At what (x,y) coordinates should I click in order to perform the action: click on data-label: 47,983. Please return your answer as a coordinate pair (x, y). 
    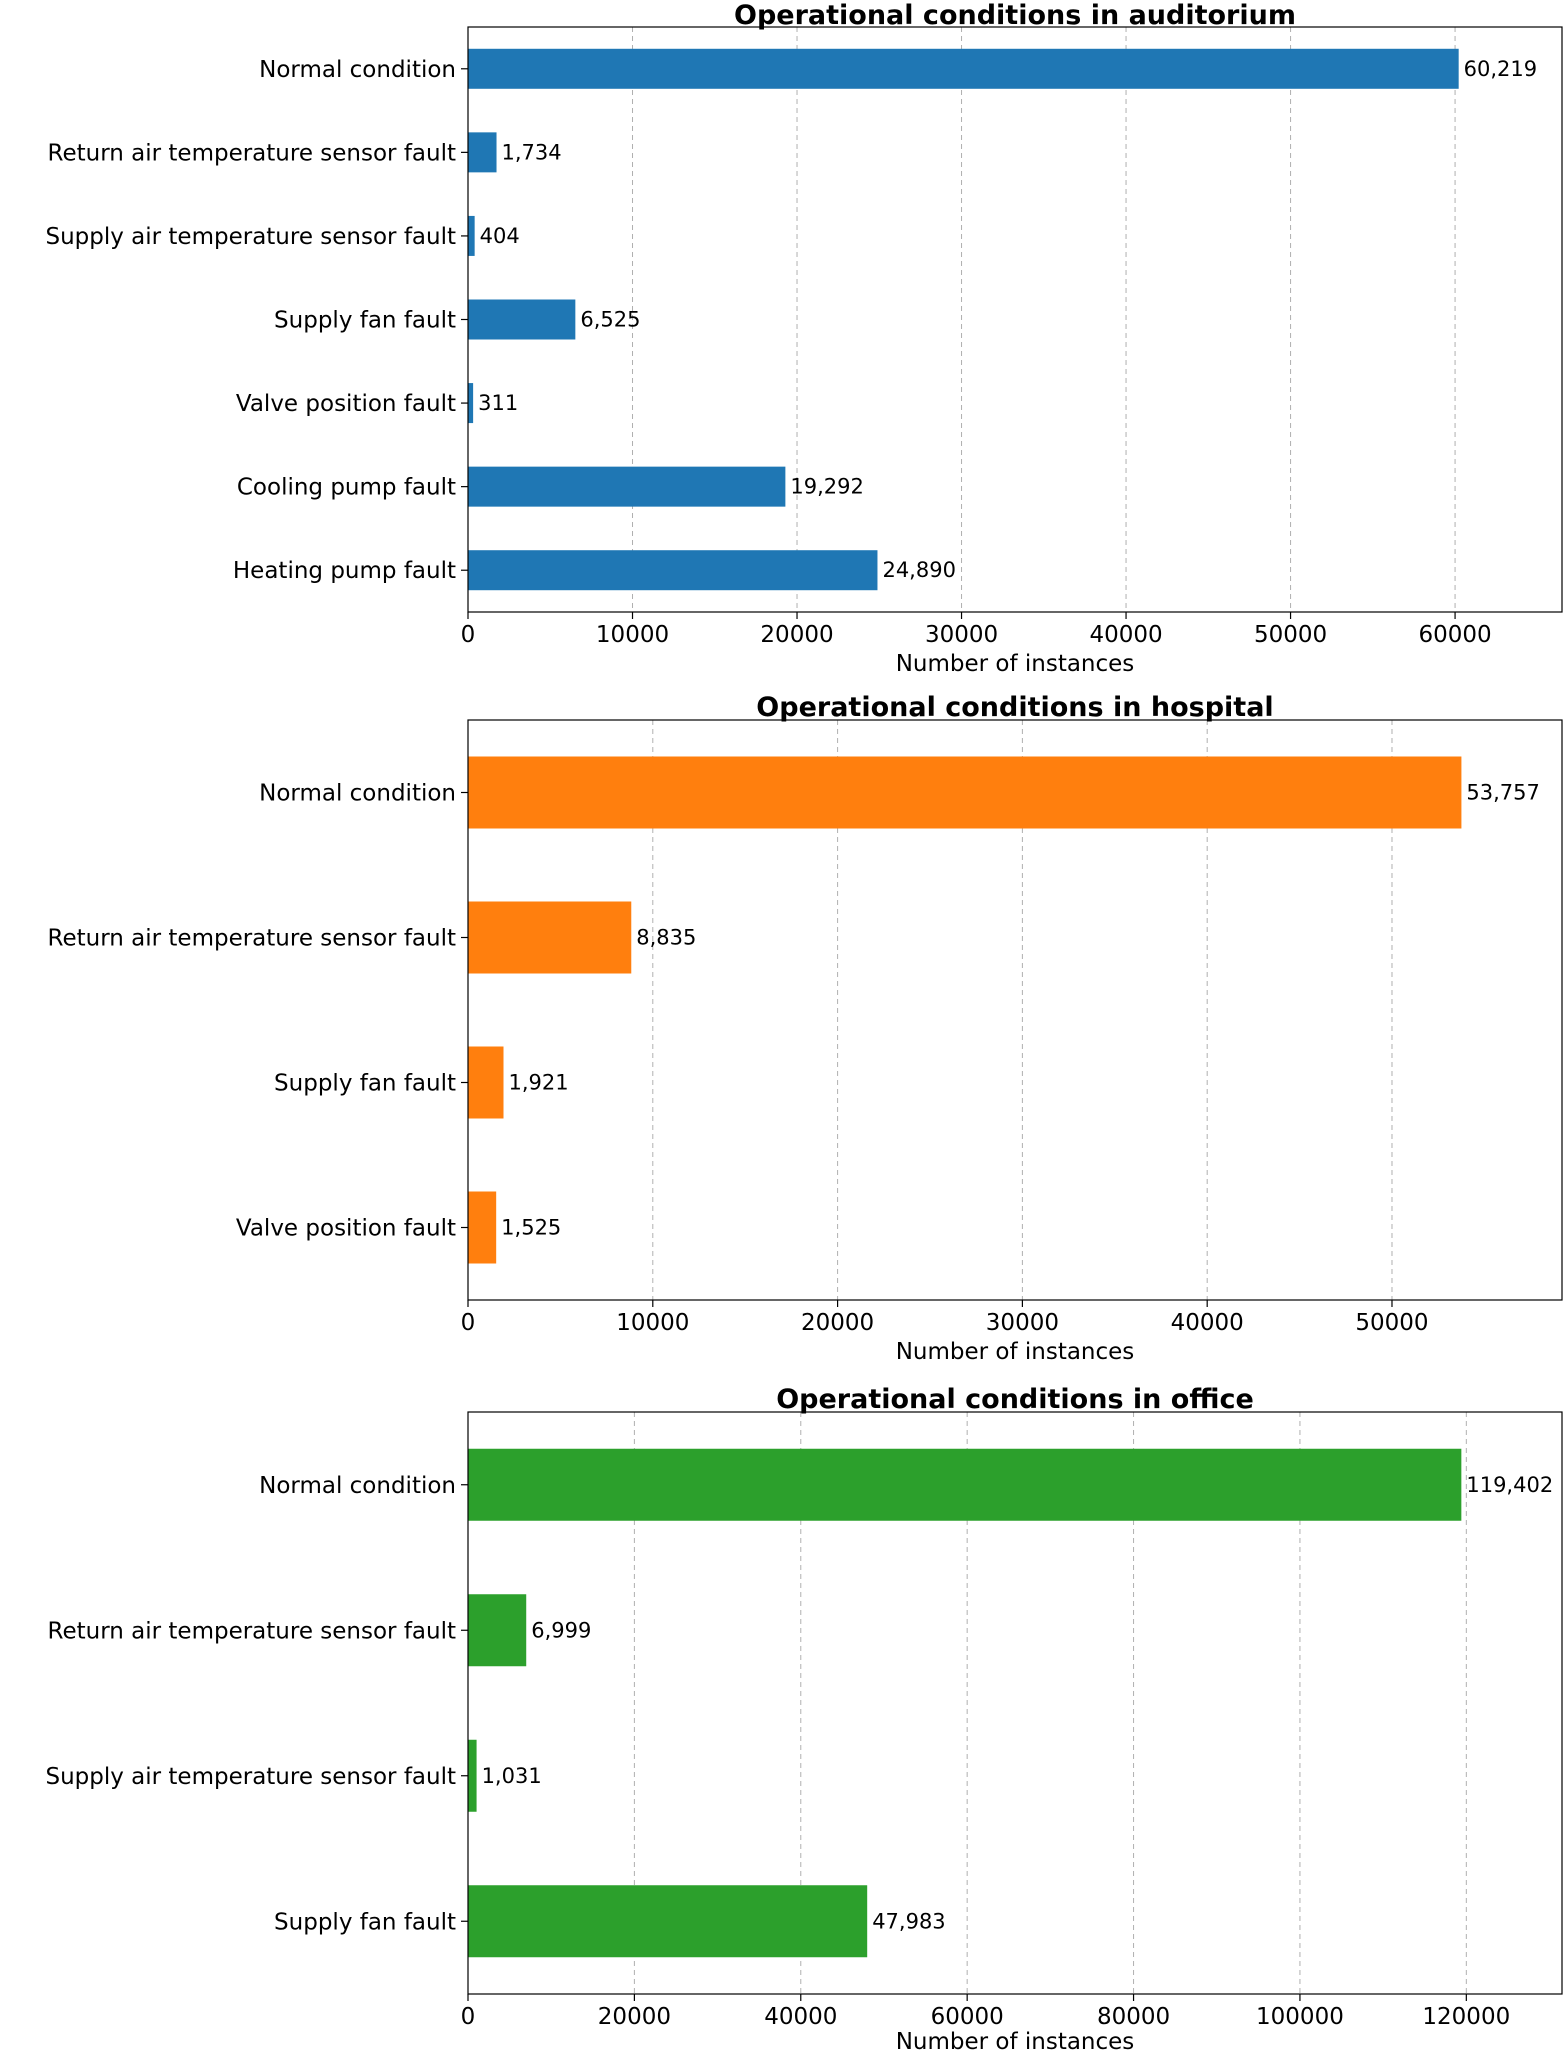
    Looking at the image, I should click on (908, 1921).